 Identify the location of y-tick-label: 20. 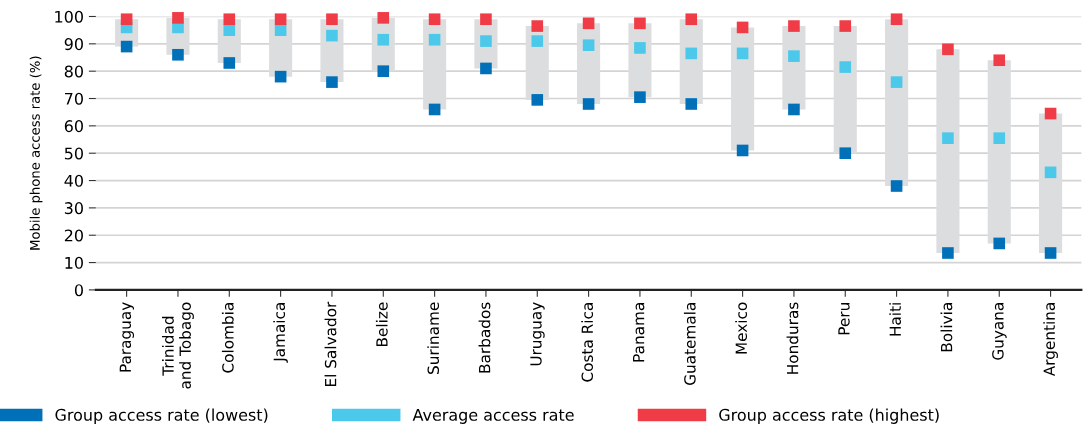
(73, 235).